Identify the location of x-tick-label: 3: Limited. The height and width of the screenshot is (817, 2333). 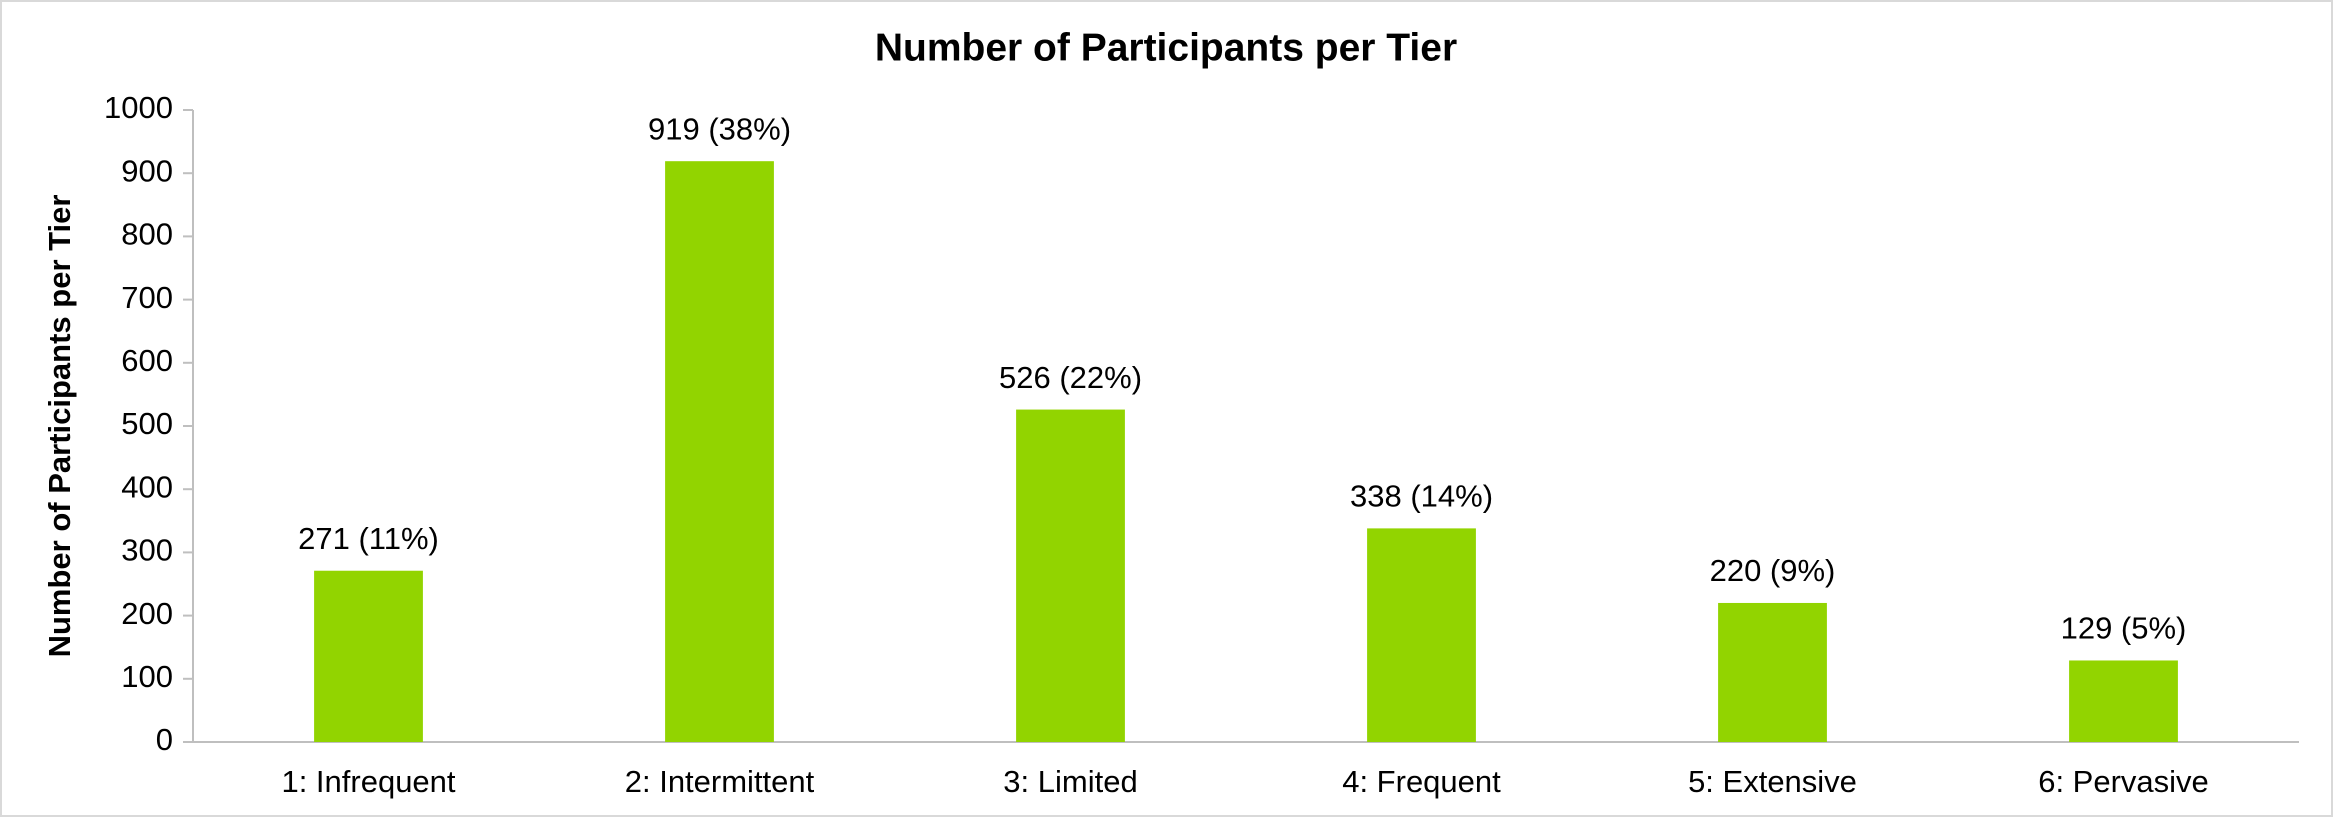
(1070, 781).